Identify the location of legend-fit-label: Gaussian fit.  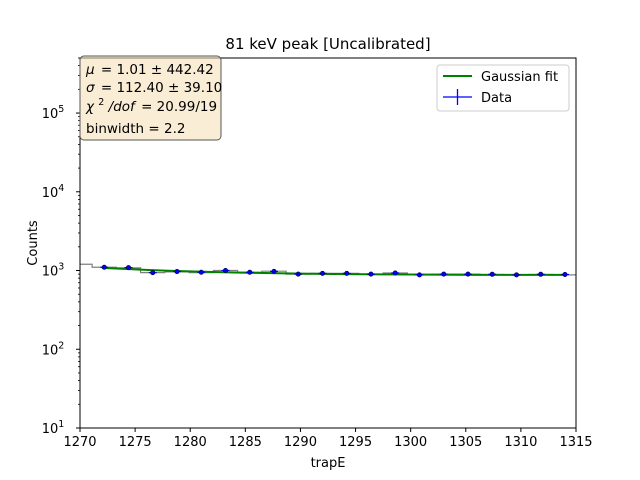
(519, 77).